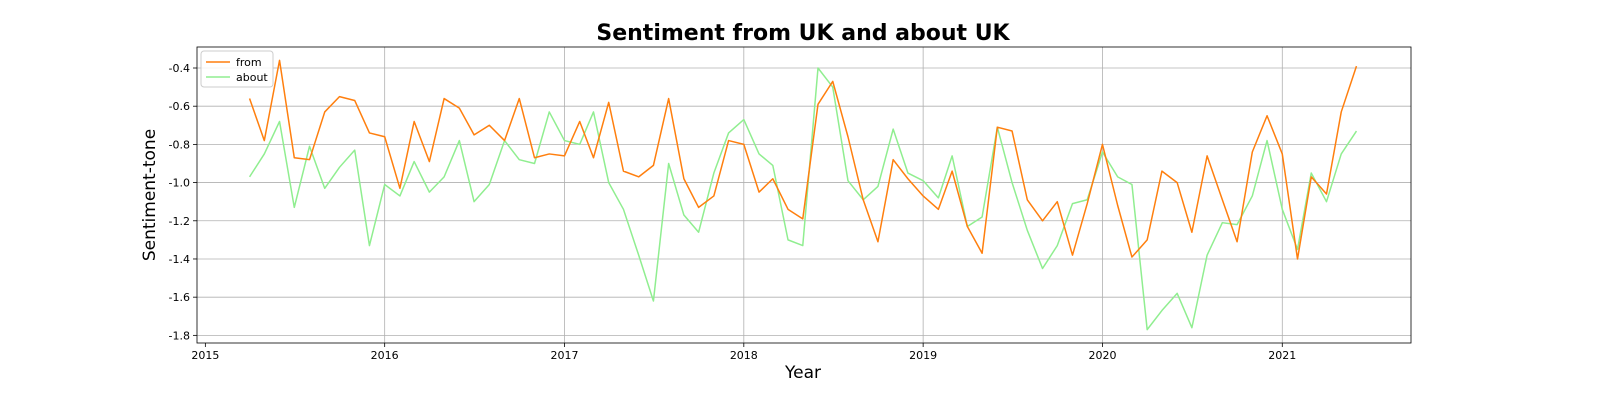 Image resolution: width=1600 pixels, height=400 pixels. What do you see at coordinates (150, 195) in the screenshot?
I see `y-axis-label: Sentiment-tone` at bounding box center [150, 195].